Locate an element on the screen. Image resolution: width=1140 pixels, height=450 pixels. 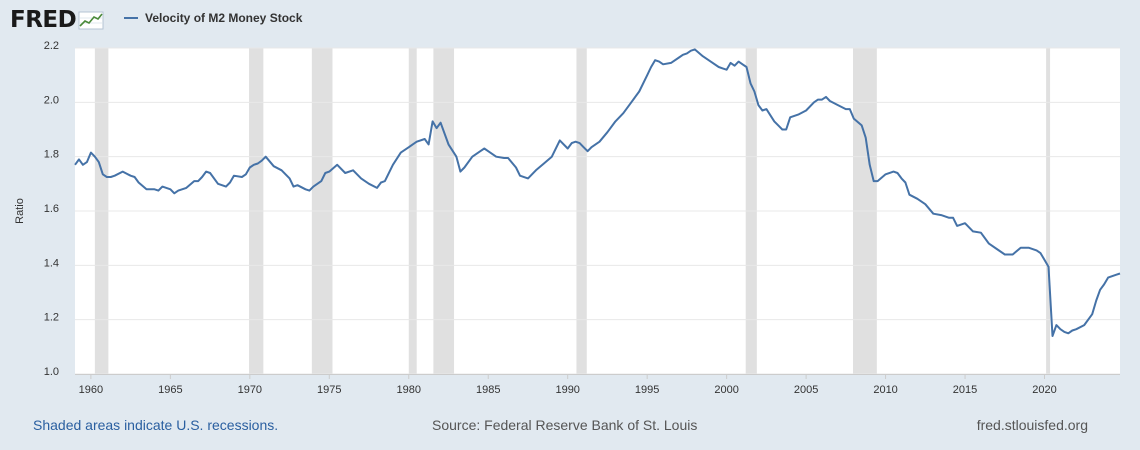
fred-logo: FRED is located at coordinates (57, 20).